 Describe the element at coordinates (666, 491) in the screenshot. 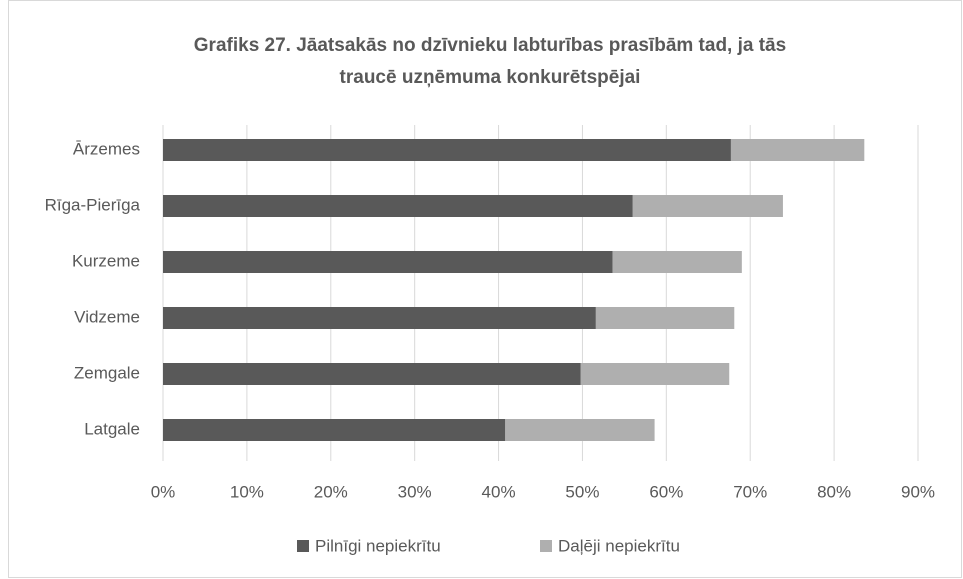

I see `x-tick-label: 60%` at that location.